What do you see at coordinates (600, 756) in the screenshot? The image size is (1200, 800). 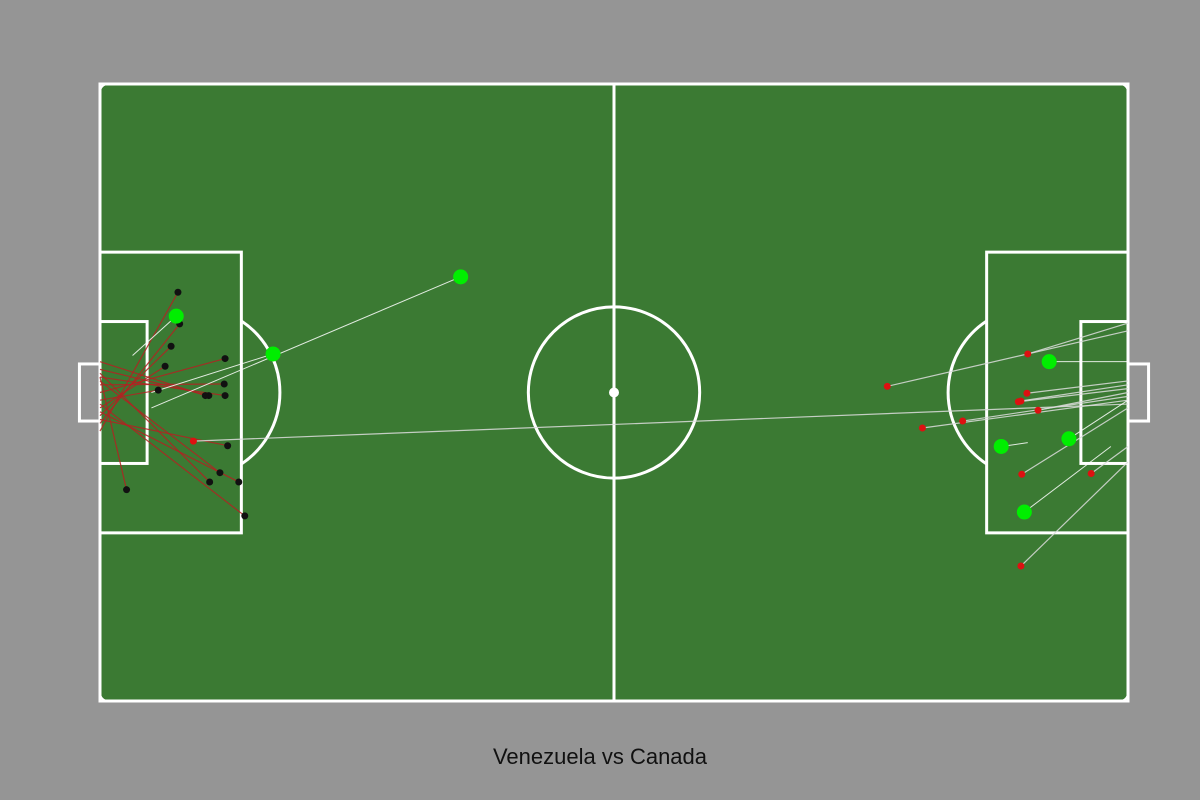 I see `chart-caption: Venezuela vs Canada` at bounding box center [600, 756].